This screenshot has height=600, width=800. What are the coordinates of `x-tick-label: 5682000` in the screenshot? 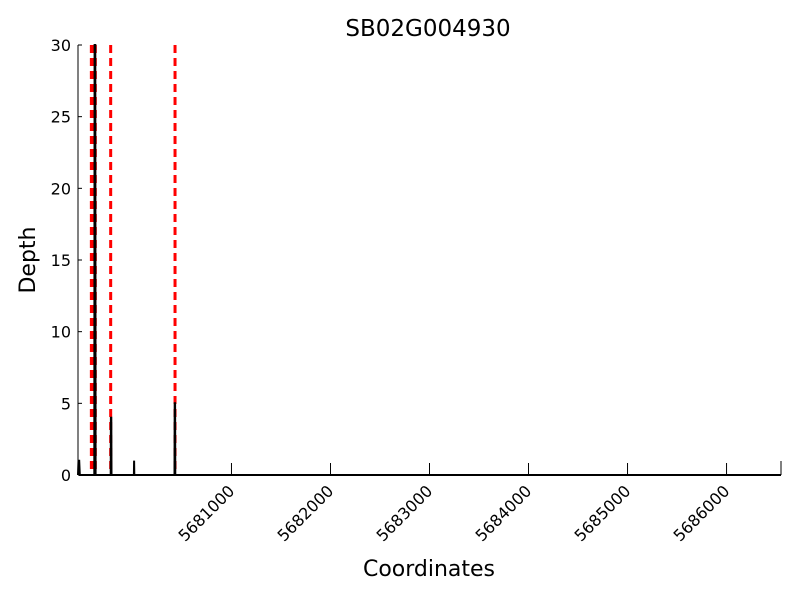 It's located at (305, 513).